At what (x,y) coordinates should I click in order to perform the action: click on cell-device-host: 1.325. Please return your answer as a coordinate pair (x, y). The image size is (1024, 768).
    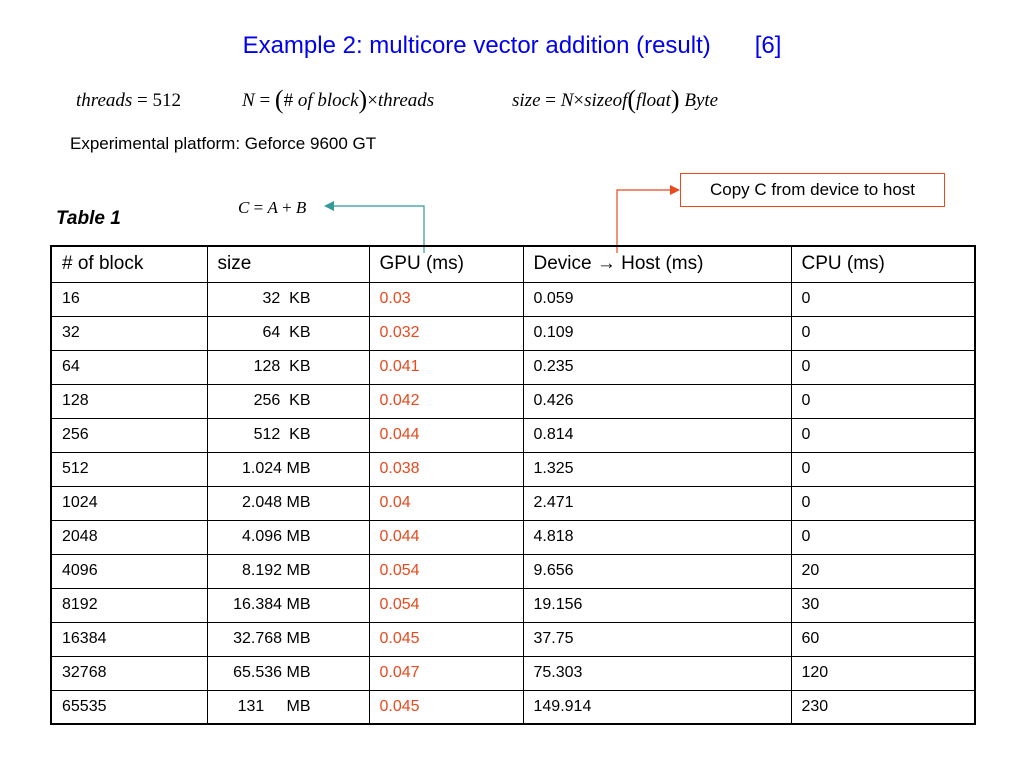
    Looking at the image, I should click on (657, 469).